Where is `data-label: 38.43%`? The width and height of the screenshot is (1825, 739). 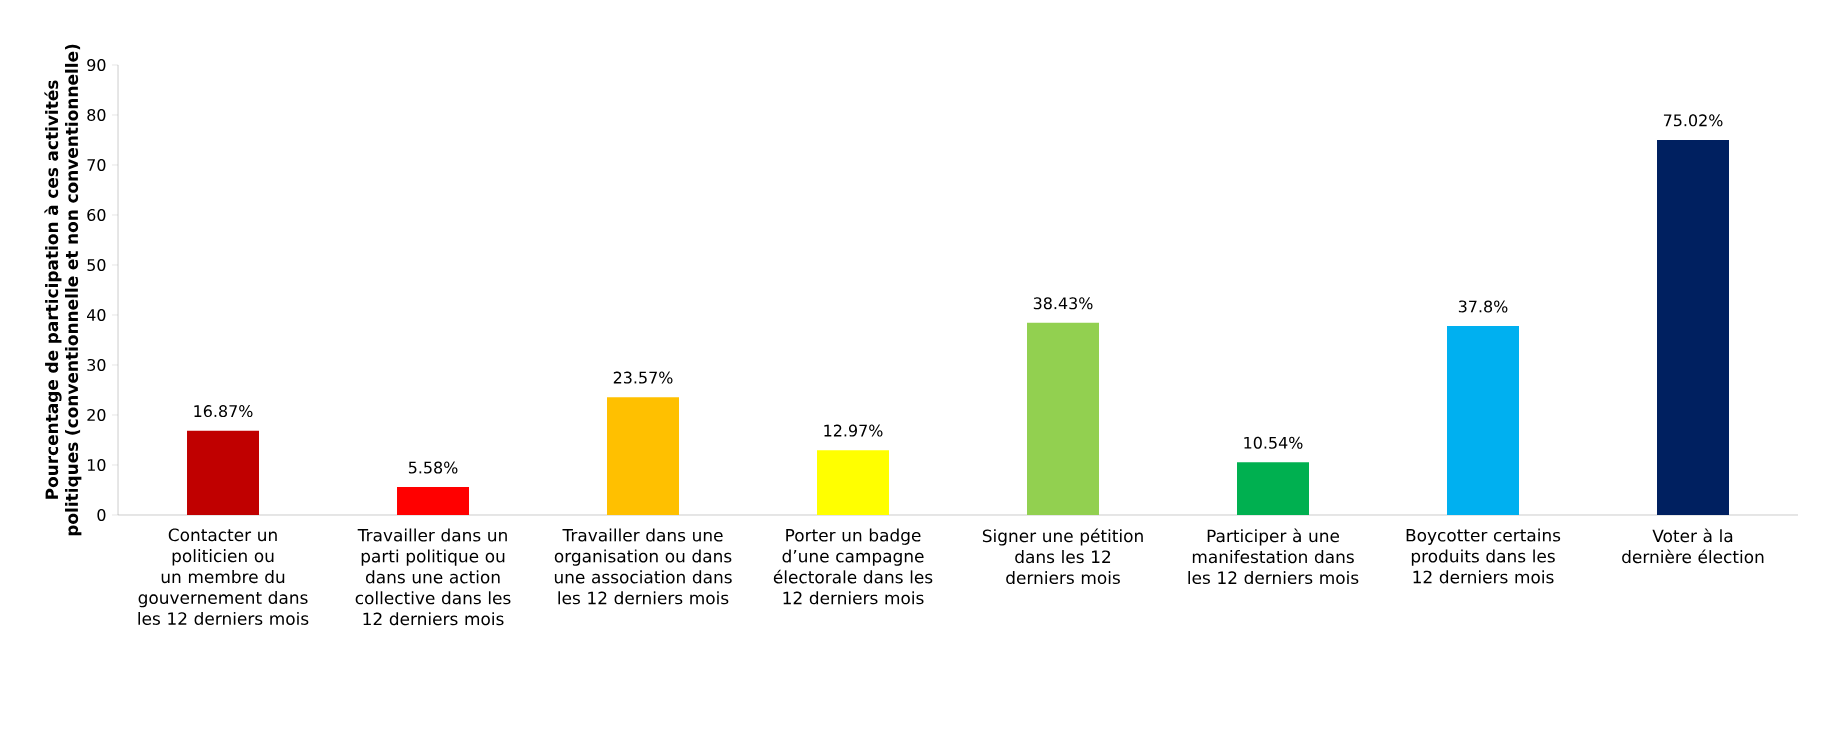 data-label: 38.43% is located at coordinates (1063, 303).